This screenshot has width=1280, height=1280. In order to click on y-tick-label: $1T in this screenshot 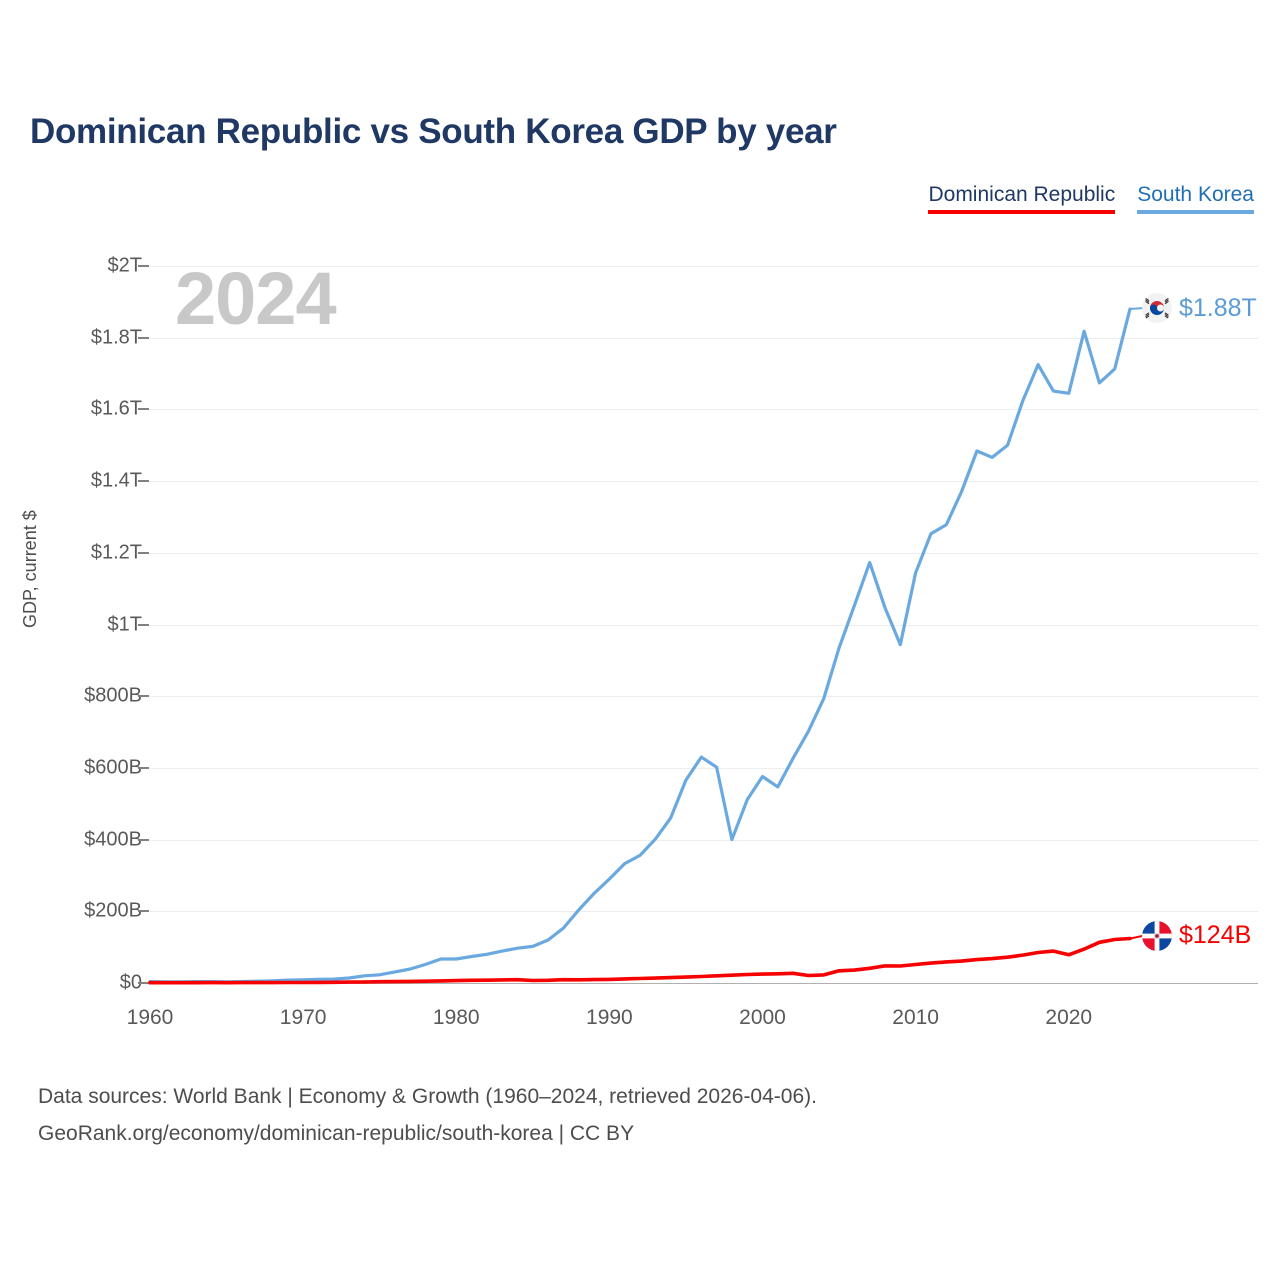, I will do `click(124, 624)`.